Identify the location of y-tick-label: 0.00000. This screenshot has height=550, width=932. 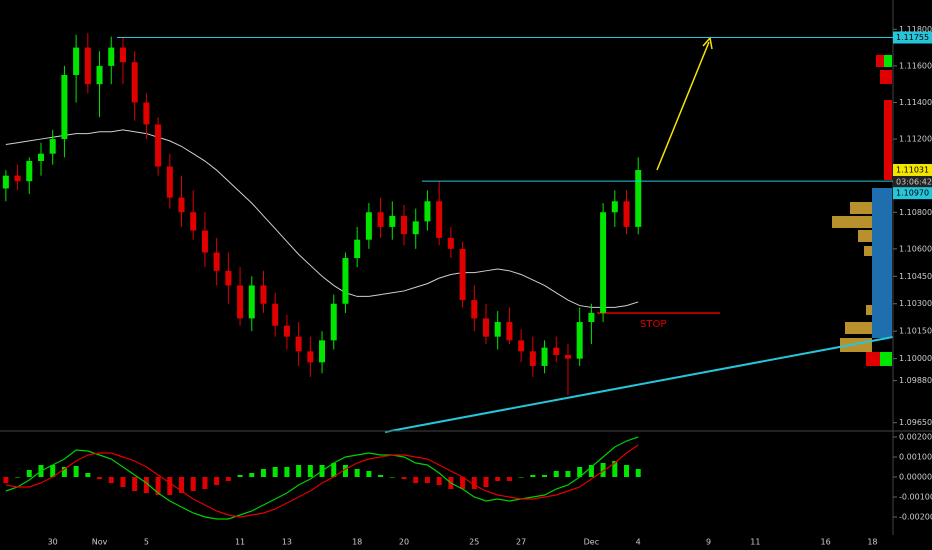
(915, 477).